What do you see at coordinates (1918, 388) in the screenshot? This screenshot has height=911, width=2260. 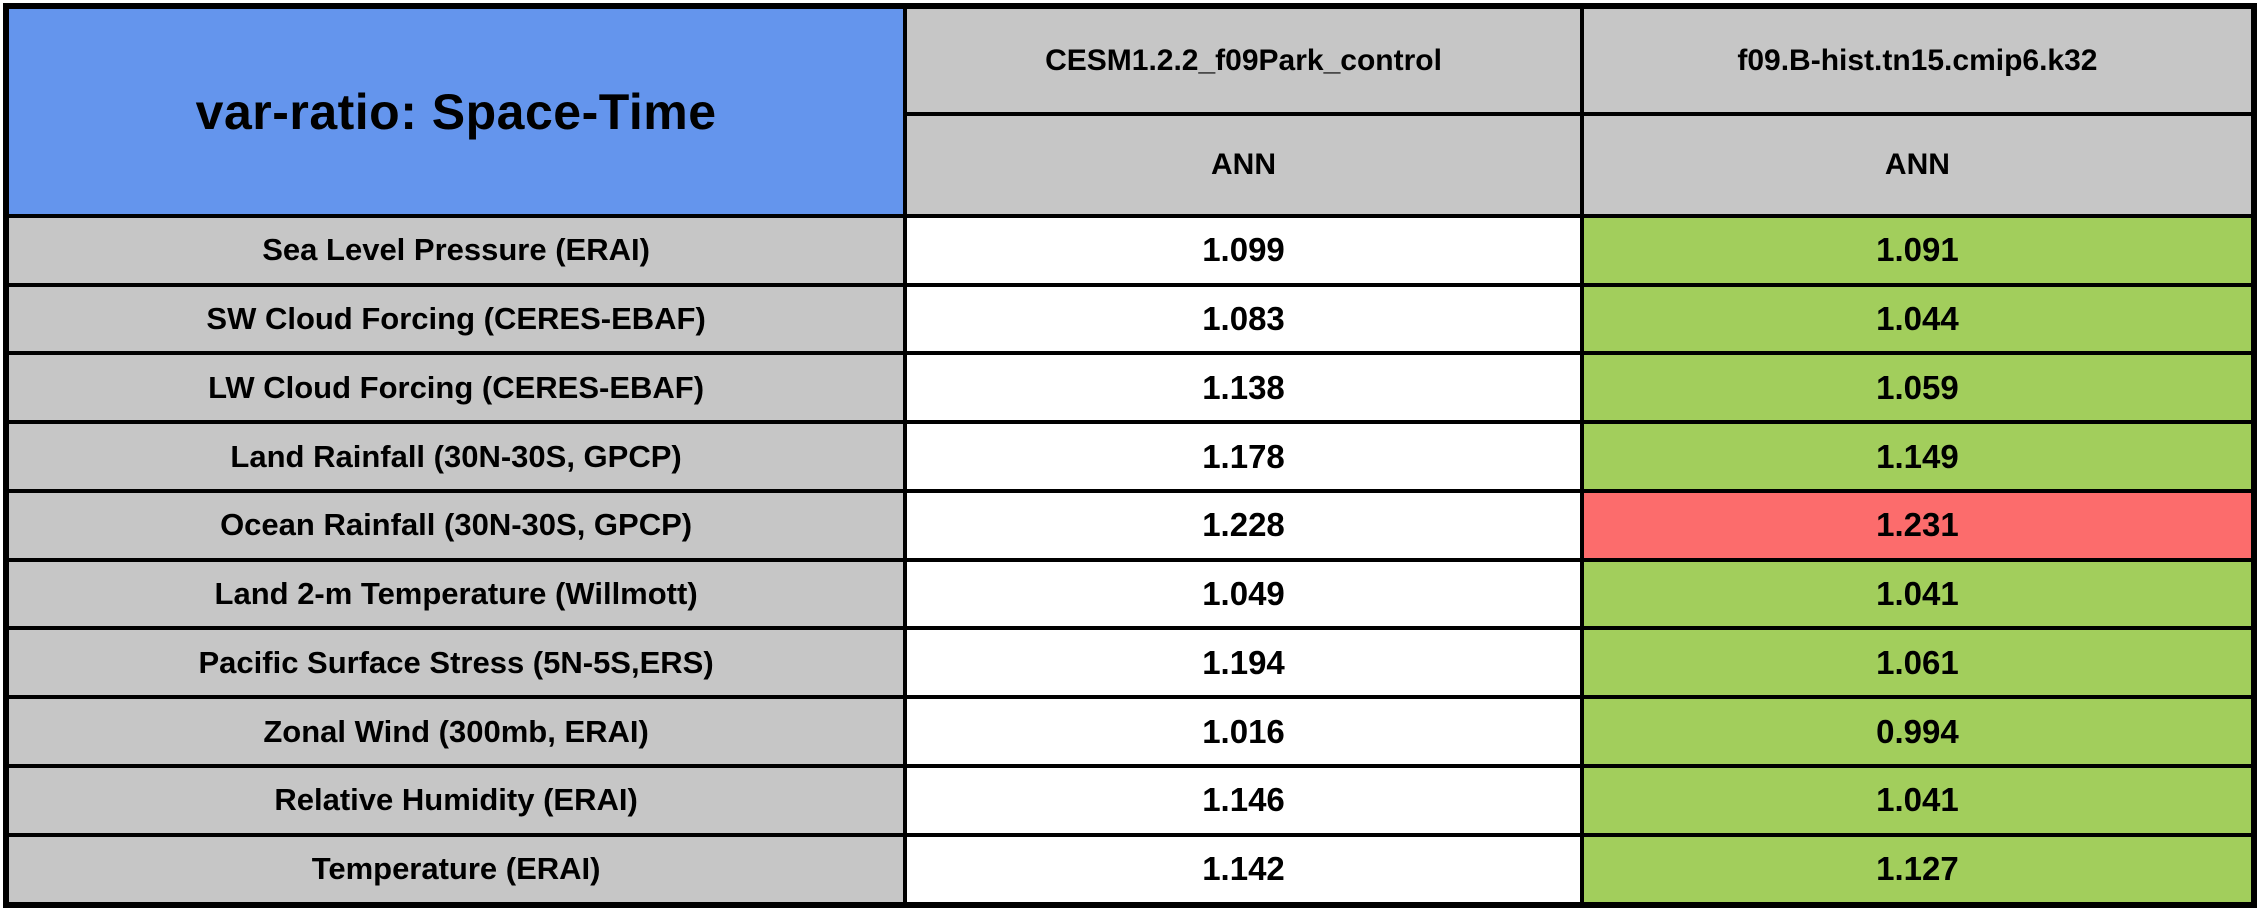 I see `test-value: 1.059` at bounding box center [1918, 388].